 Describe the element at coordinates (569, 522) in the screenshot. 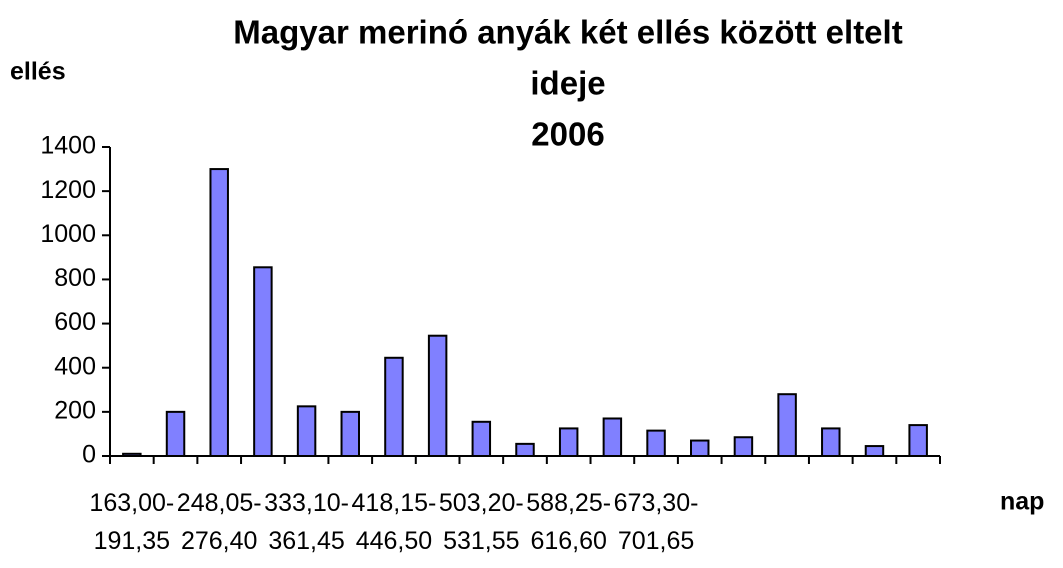

I see `x-tick-label: 588,25- 616,60` at that location.